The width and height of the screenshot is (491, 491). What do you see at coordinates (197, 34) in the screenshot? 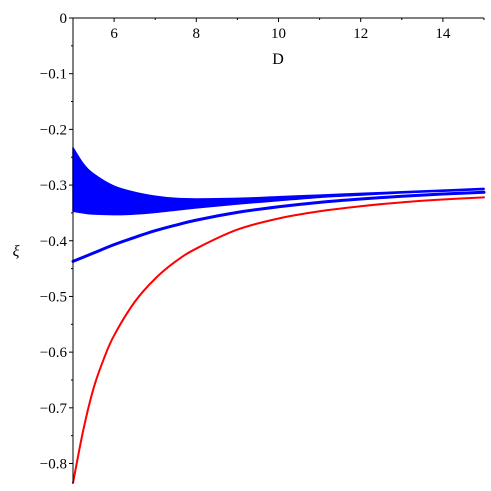
I see `x-tick-label-8: 8` at bounding box center [197, 34].